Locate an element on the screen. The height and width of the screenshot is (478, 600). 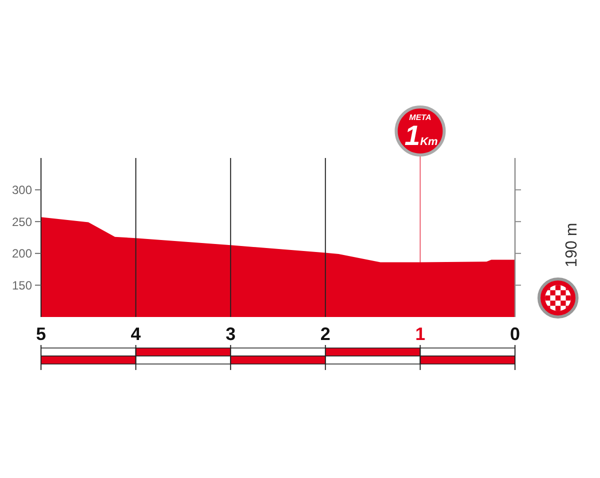
y-tick-label: 300 is located at coordinates (22, 190).